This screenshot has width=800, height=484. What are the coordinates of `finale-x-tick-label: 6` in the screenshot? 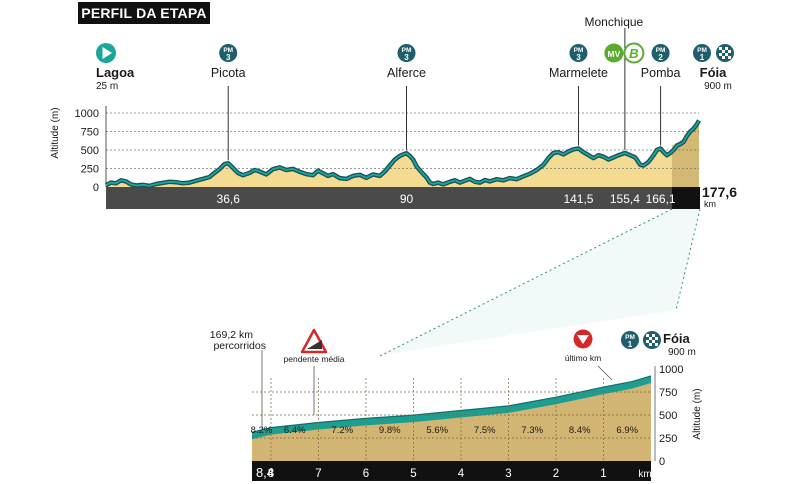 It's located at (366, 474).